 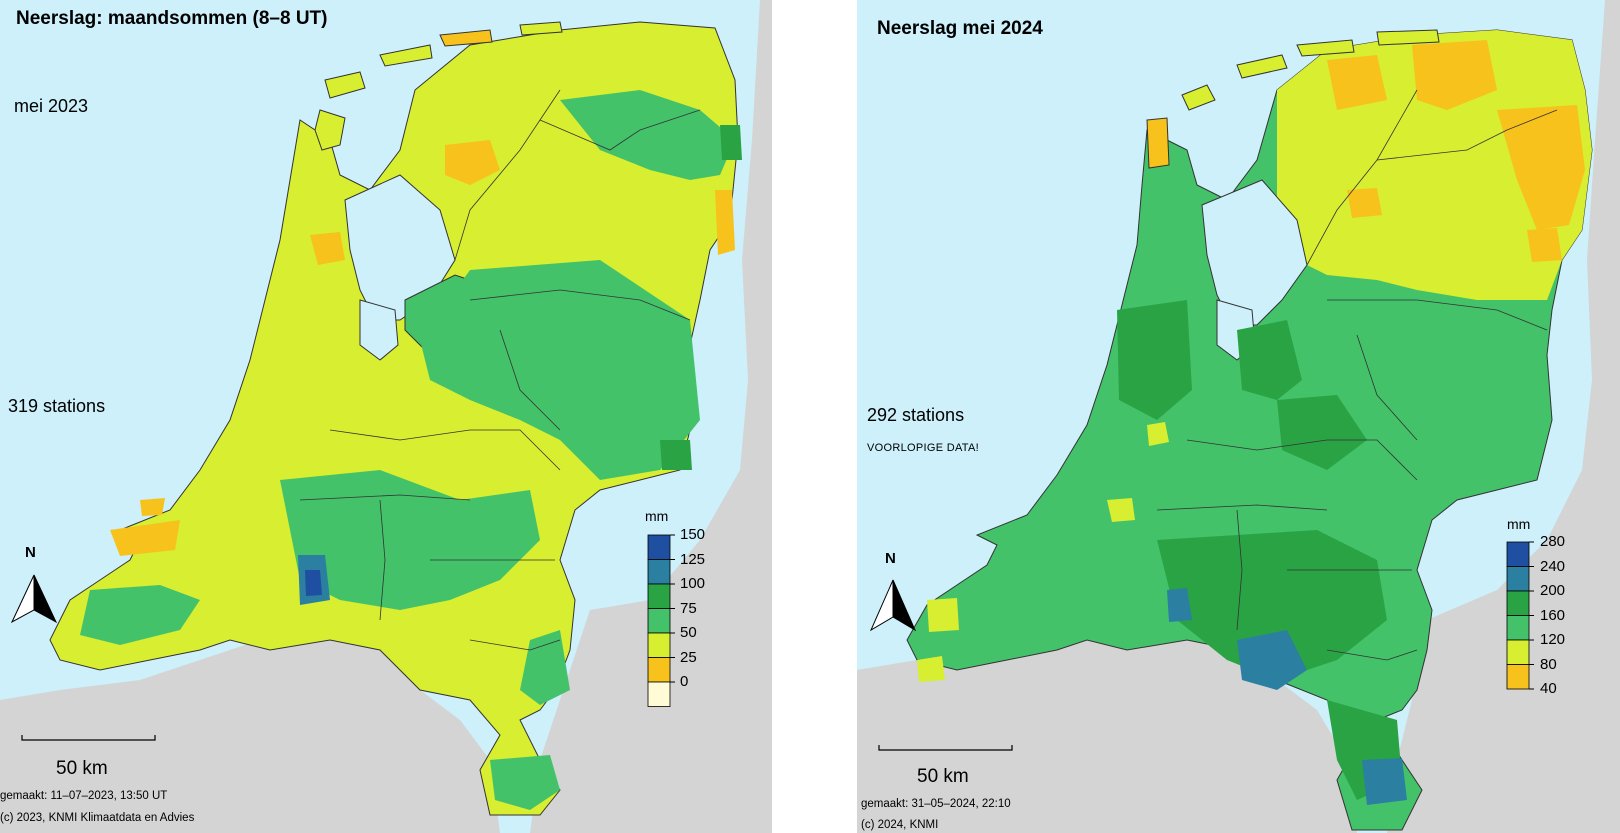 I want to click on copyright: (c) 2024, KNMI, so click(x=900, y=825).